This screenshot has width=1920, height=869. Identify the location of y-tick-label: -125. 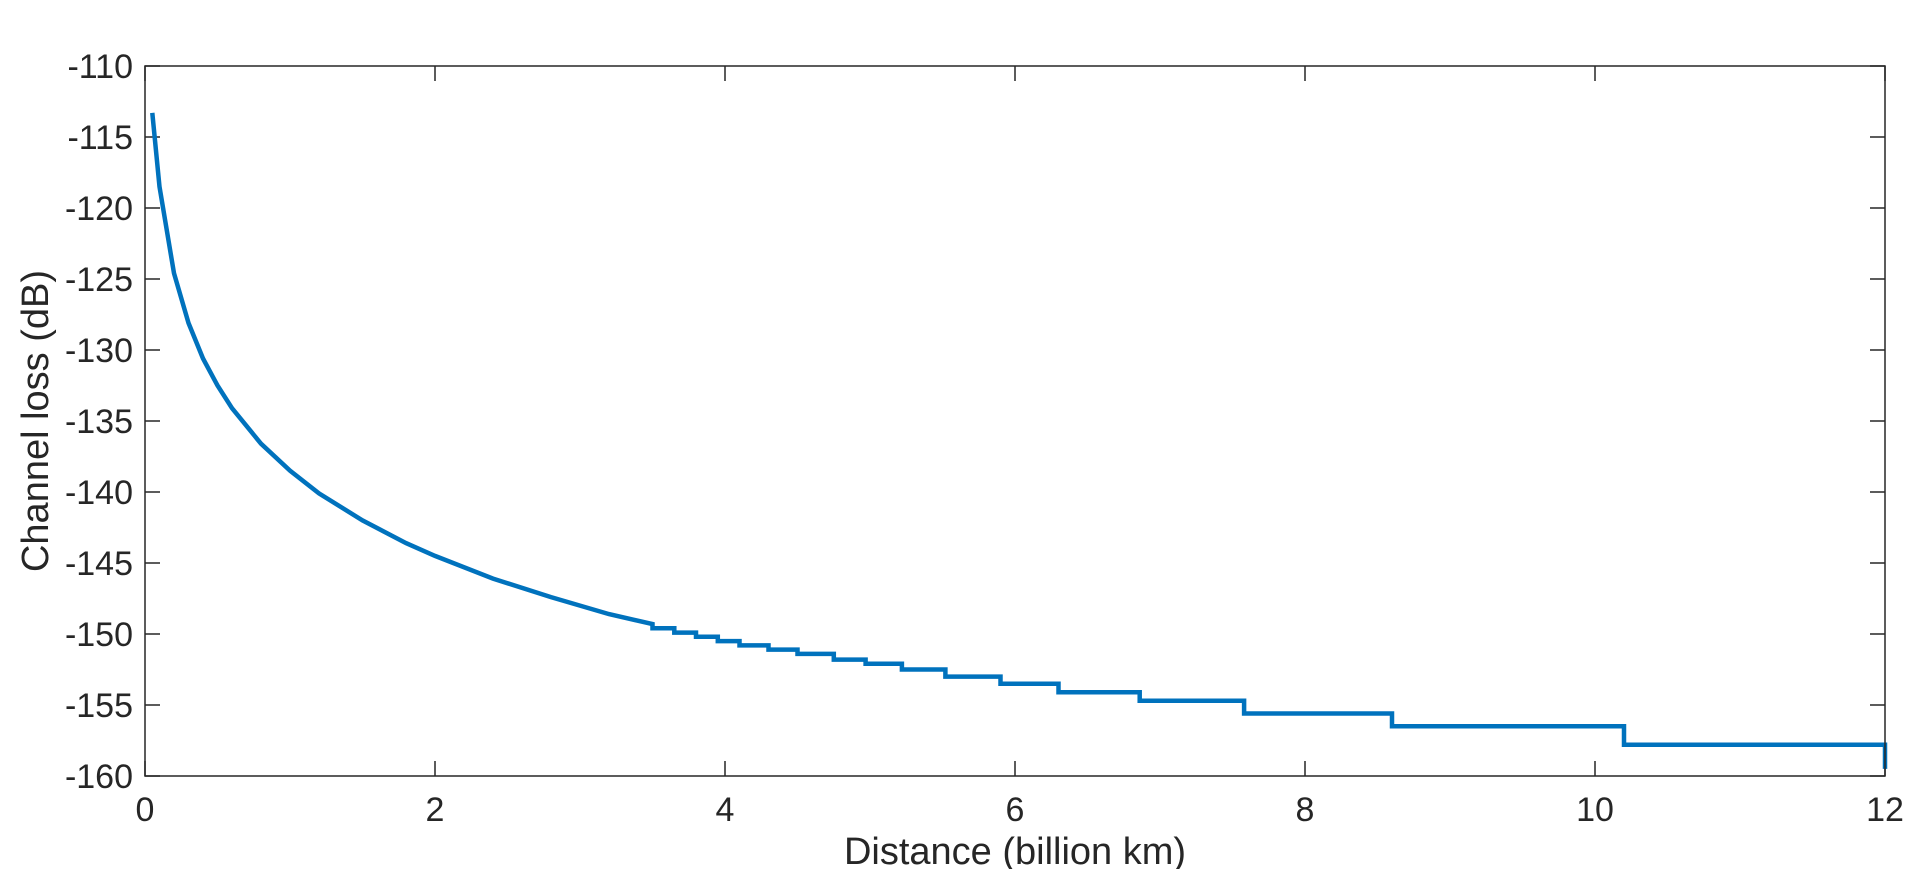
(99, 280).